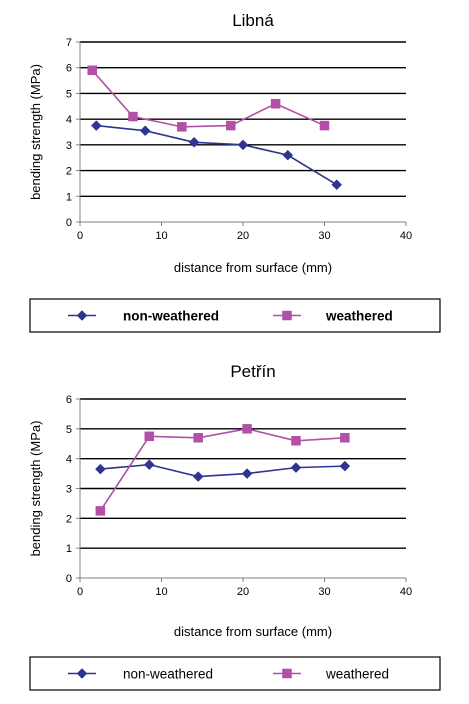 Image resolution: width=469 pixels, height=704 pixels. I want to click on chart-title: Petřín, so click(252, 371).